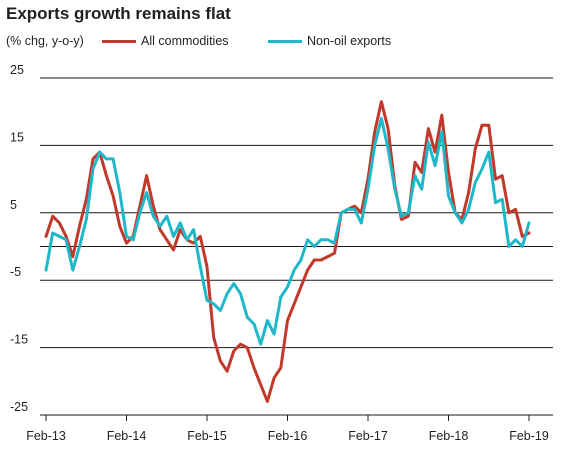 The width and height of the screenshot is (572, 452). I want to click on y-tick-label: -15, so click(19, 340).